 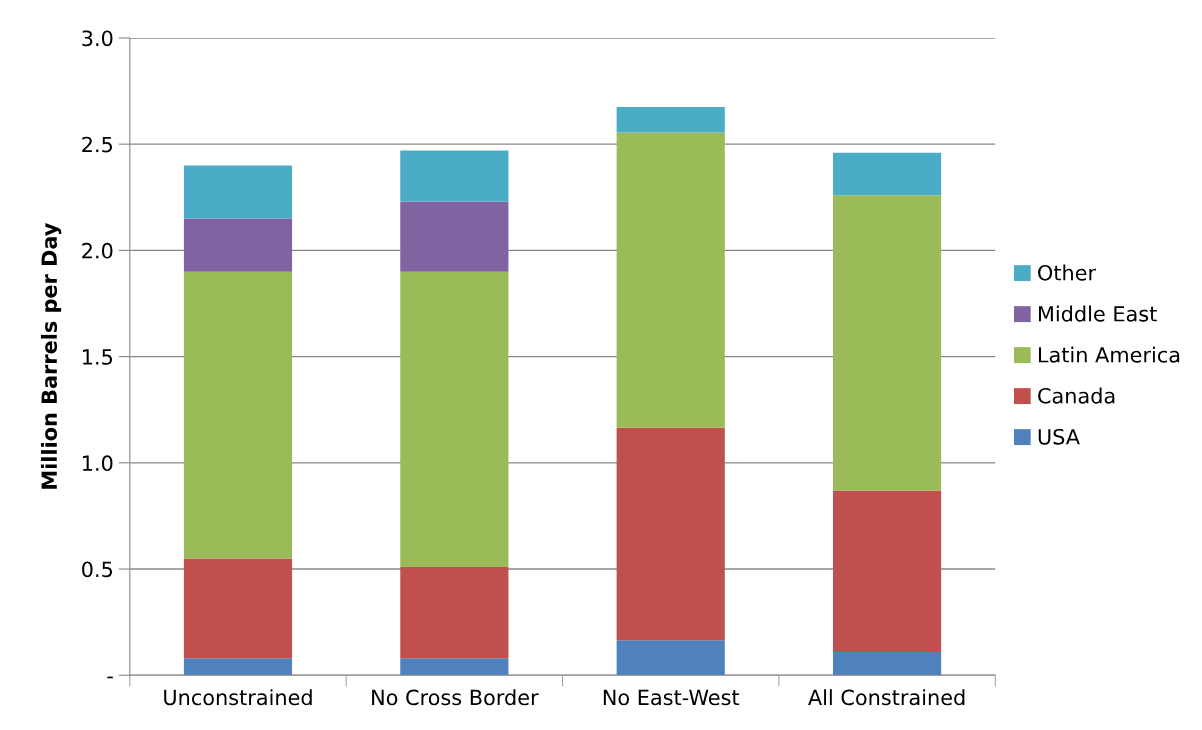 What do you see at coordinates (97, 144) in the screenshot?
I see `y-tick-label: 2.5` at bounding box center [97, 144].